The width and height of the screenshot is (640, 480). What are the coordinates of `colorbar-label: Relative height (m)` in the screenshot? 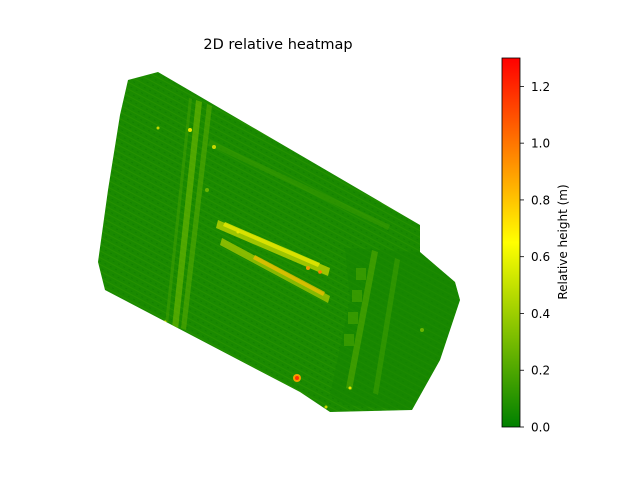 It's located at (563, 241).